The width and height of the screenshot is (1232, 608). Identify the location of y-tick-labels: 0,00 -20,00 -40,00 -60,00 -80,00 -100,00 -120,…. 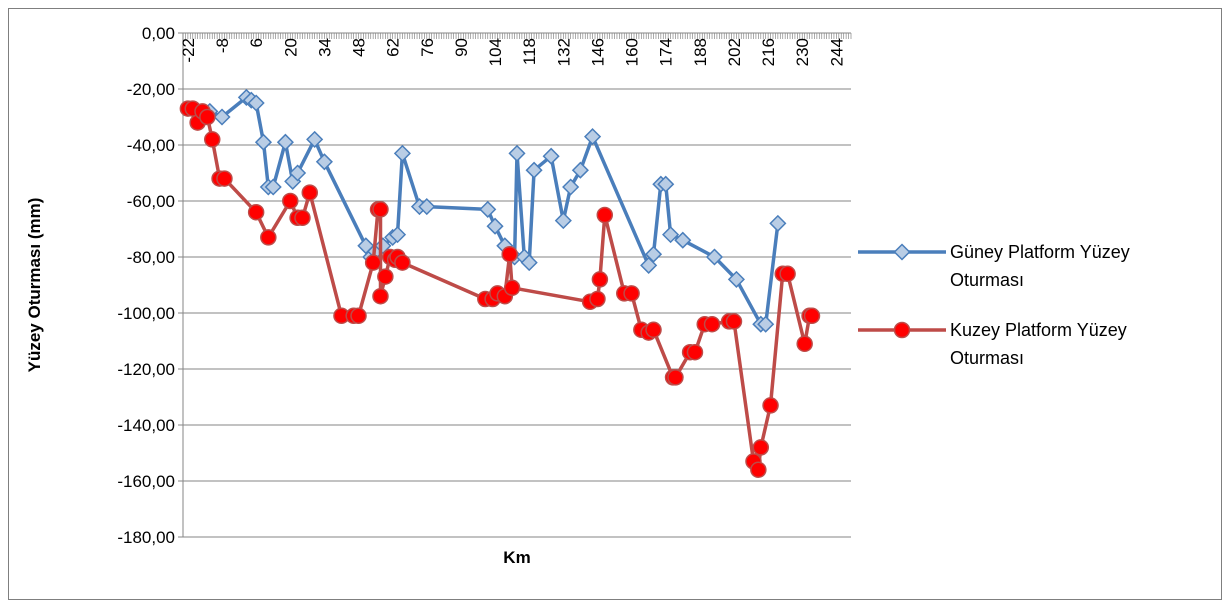
(146, 285).